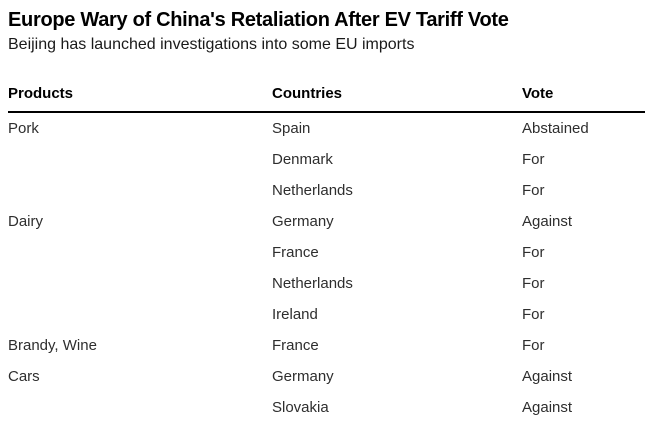  What do you see at coordinates (555, 128) in the screenshot?
I see `vote-cell: Abstained` at bounding box center [555, 128].